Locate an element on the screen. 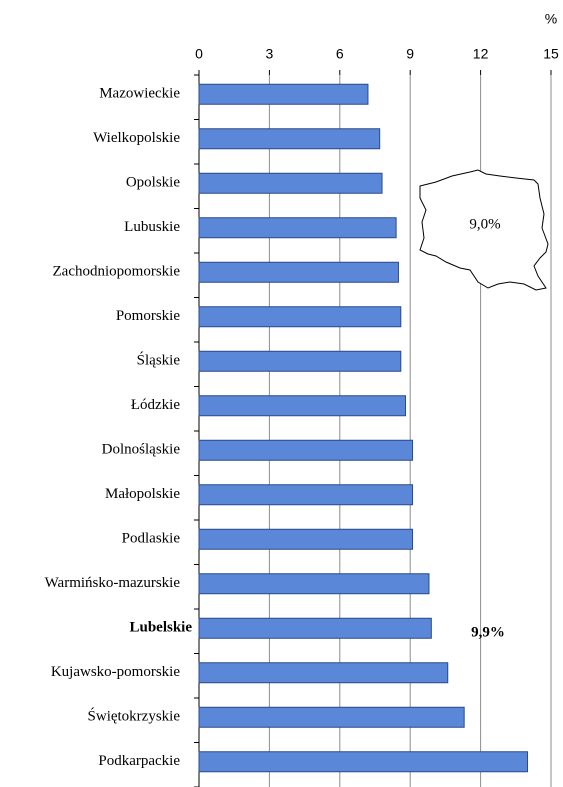 The height and width of the screenshot is (787, 563). x-tick-label: 0 is located at coordinates (199, 54).